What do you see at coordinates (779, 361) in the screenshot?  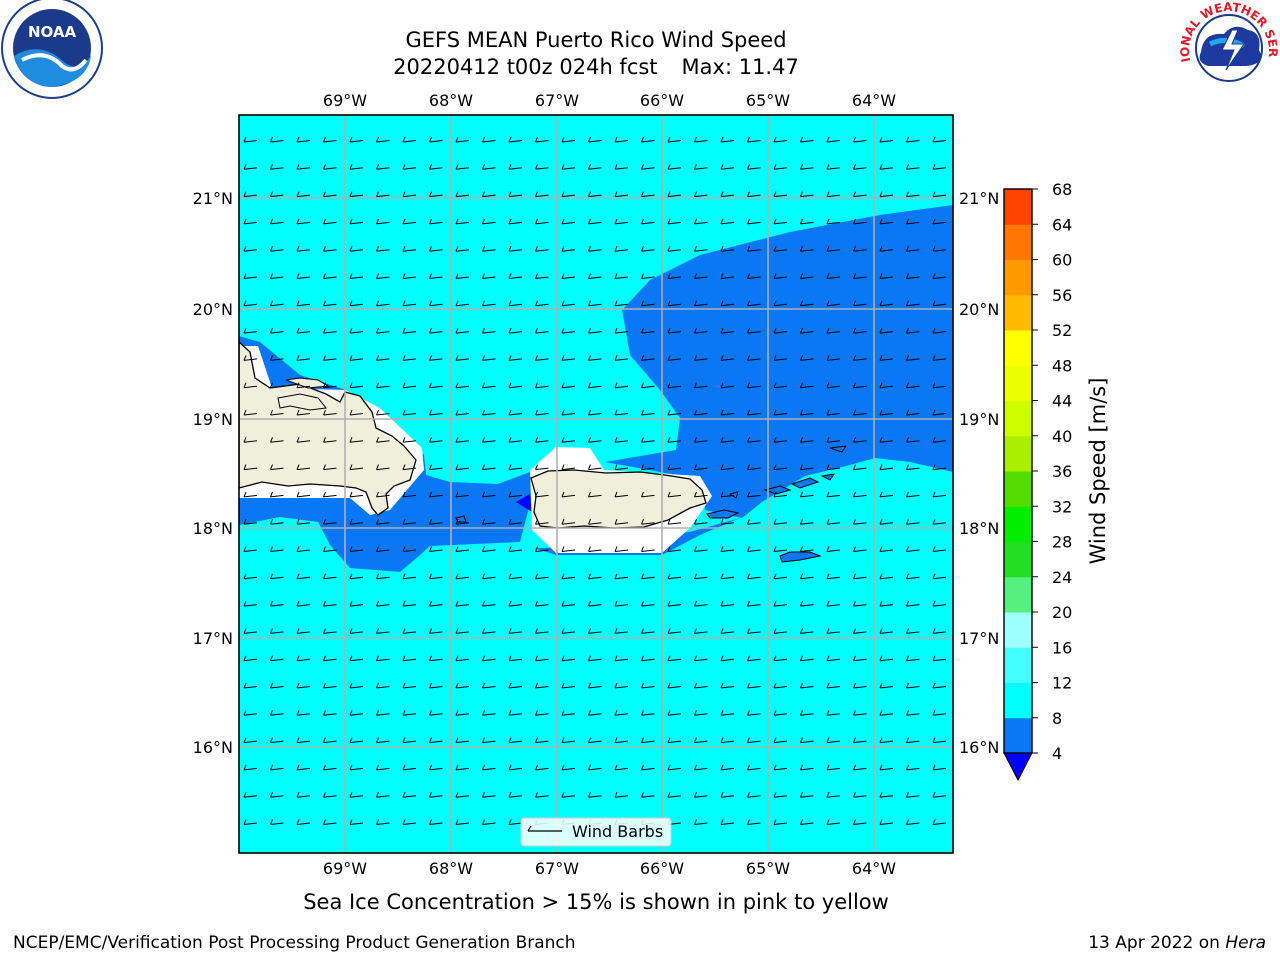 I see `slow-wind-zone-east` at bounding box center [779, 361].